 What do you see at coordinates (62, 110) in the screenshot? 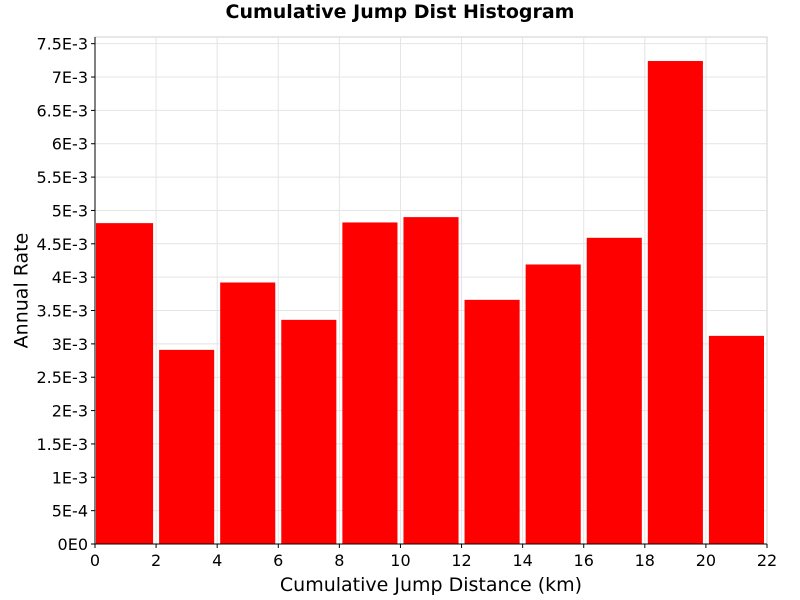
I see `y-tick-label: 6.5E-3` at bounding box center [62, 110].